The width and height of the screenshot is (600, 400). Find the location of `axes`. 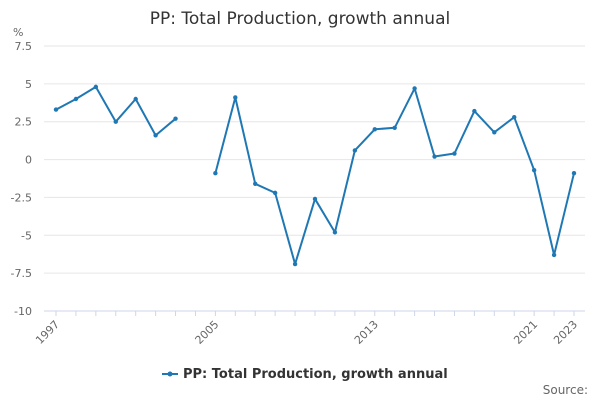

axes is located at coordinates (314, 313).